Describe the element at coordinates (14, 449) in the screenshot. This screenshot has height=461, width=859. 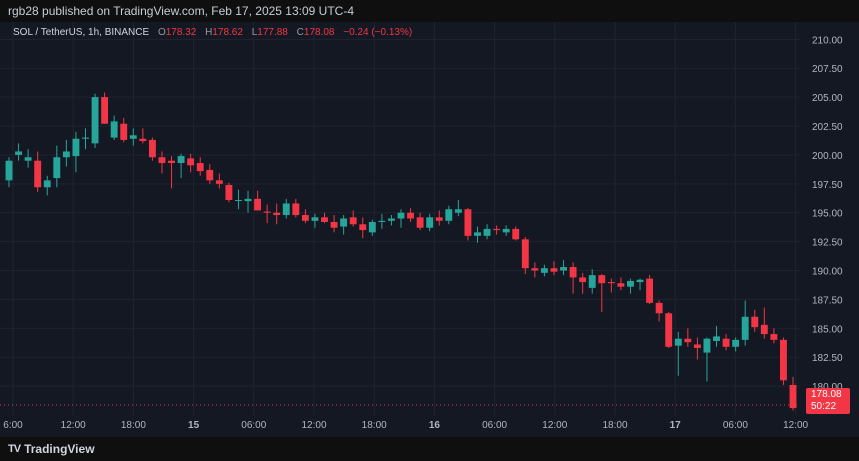
I see `tradingview-logo-icon: TV` at that location.